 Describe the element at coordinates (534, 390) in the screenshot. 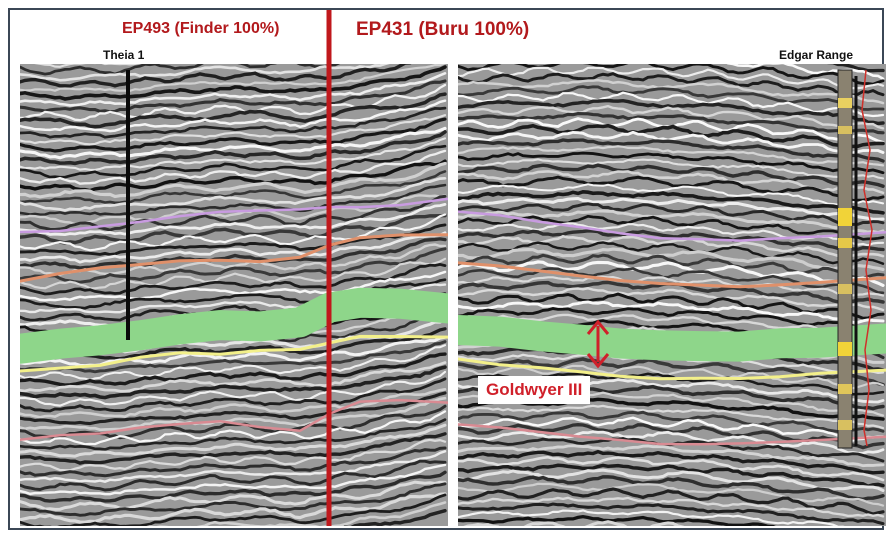

I see `formation-label-goldwyer-iii: Goldwyer III` at that location.